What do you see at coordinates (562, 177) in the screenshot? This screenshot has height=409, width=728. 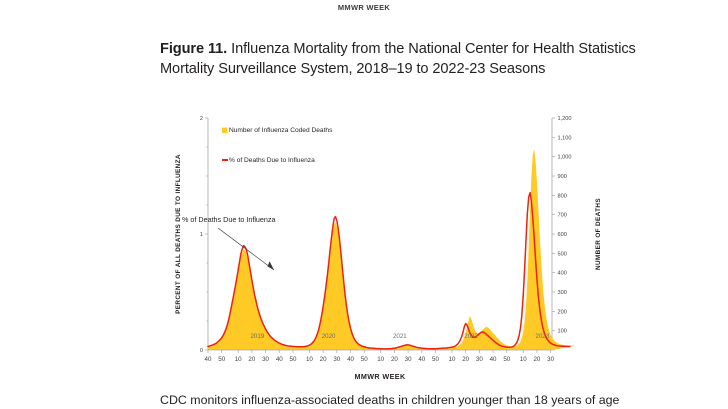 I see `right-axis-tick-label: 900` at bounding box center [562, 177].